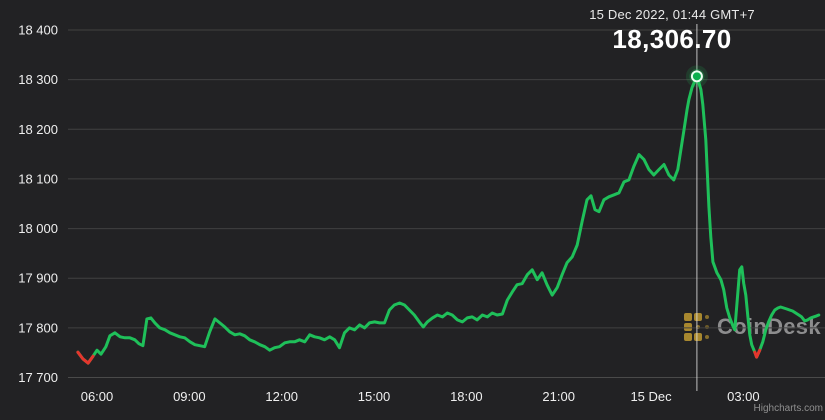 Image resolution: width=825 pixels, height=420 pixels. Describe the element at coordinates (38, 377) in the screenshot. I see `y-tick-label: 17 700` at that location.